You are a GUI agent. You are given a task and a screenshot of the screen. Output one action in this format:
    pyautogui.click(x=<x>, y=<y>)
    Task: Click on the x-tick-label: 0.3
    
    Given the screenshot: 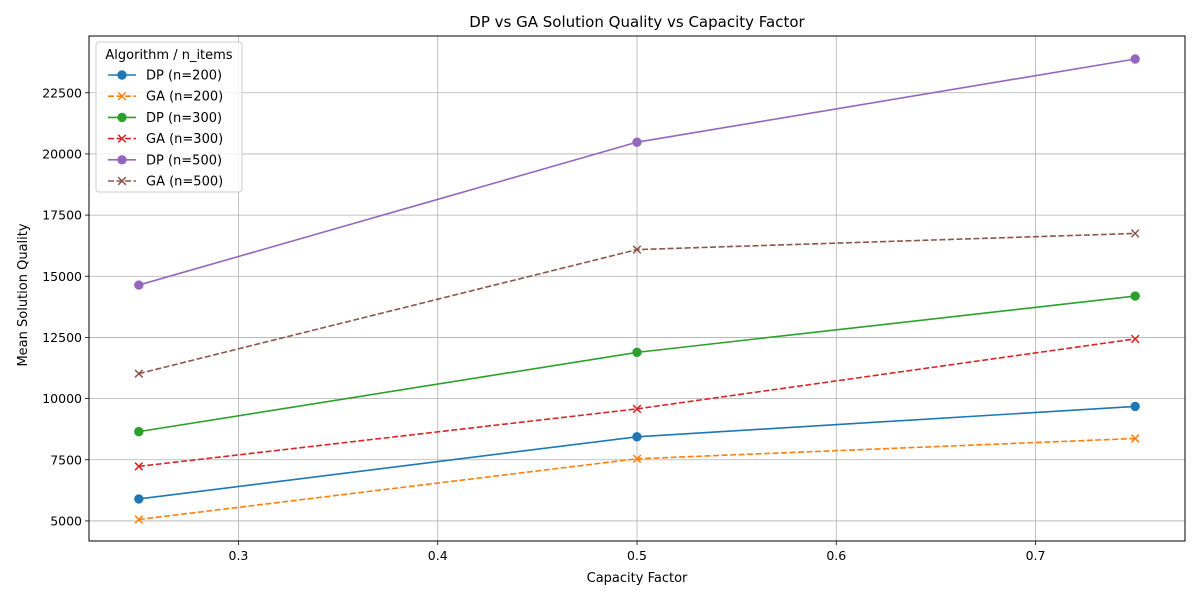 What is the action you would take?
    pyautogui.click(x=239, y=555)
    